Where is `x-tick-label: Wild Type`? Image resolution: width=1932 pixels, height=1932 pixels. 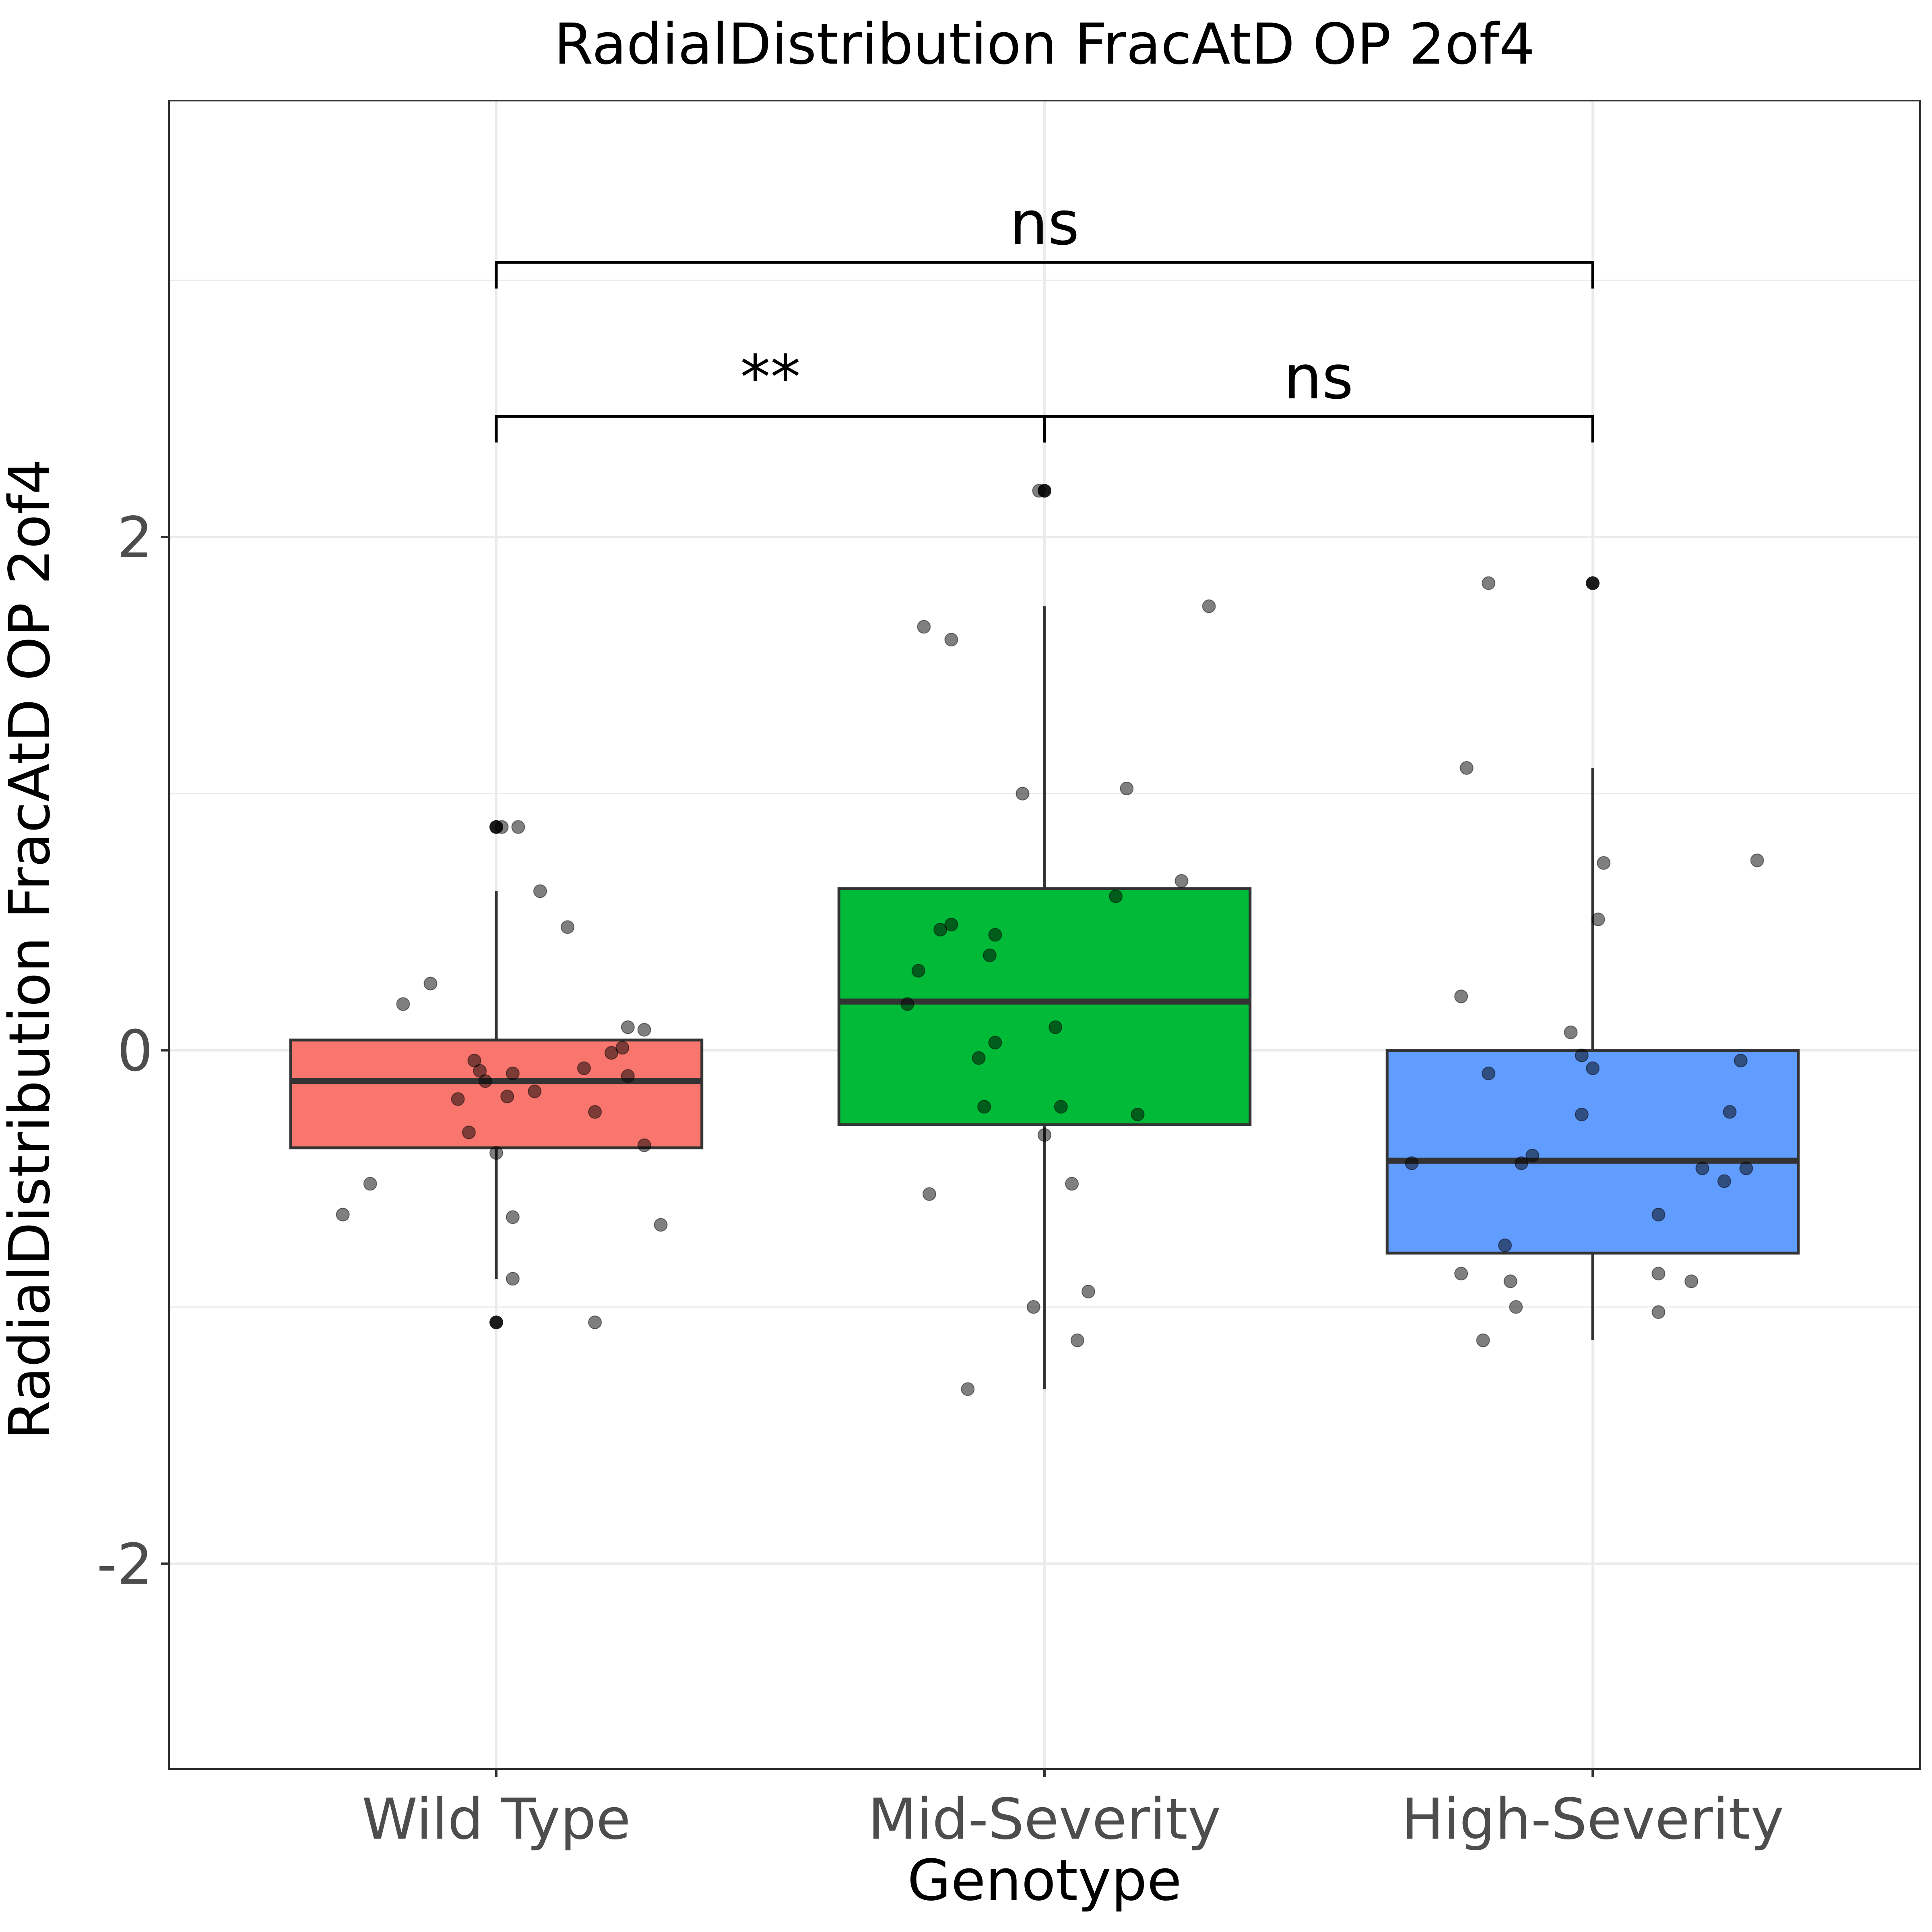
x-tick-label: Wild Type is located at coordinates (496, 1819).